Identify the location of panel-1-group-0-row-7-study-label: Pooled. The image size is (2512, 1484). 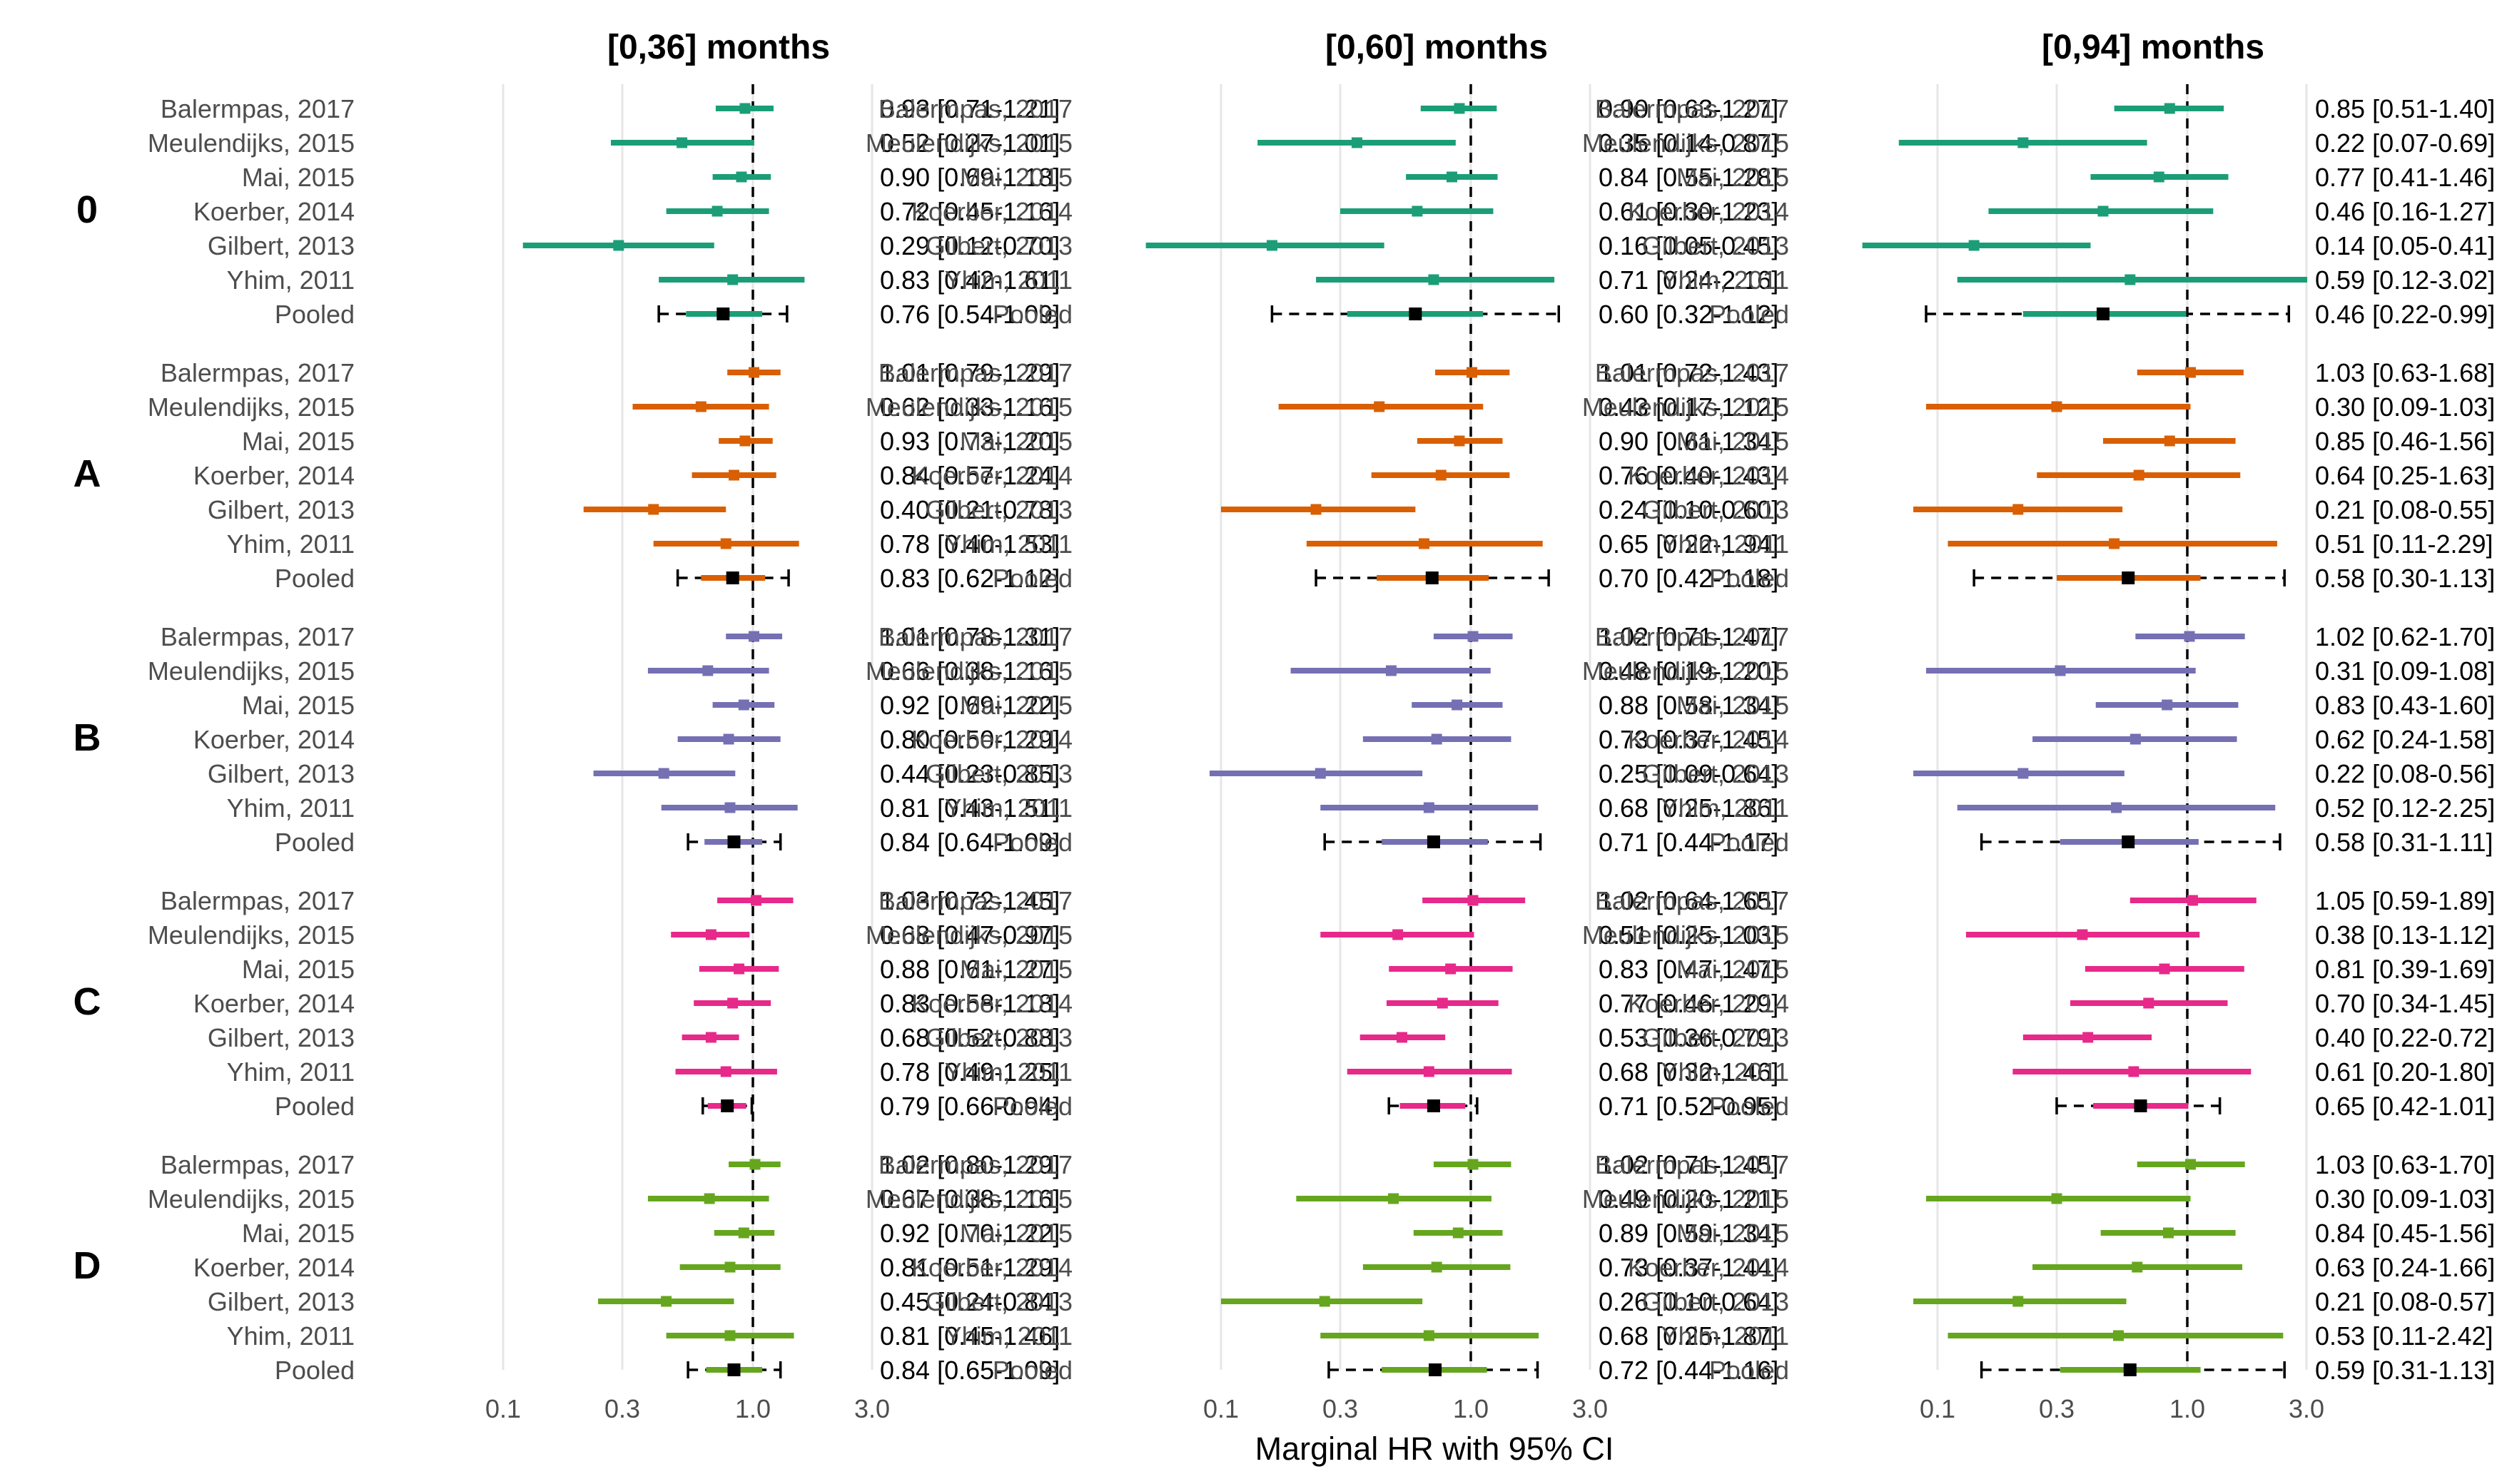
(315, 314).